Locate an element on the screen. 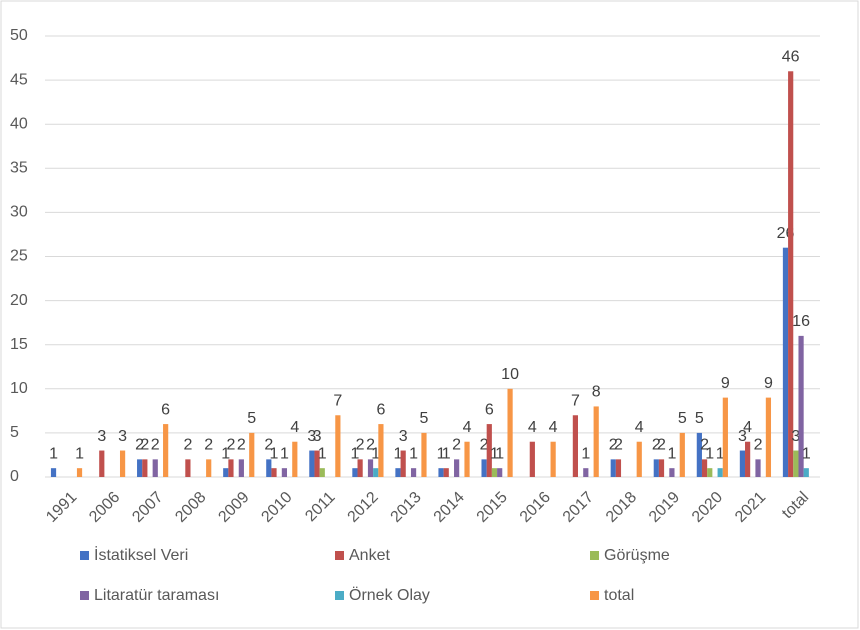  y-tick-label: 30 is located at coordinates (19, 212).